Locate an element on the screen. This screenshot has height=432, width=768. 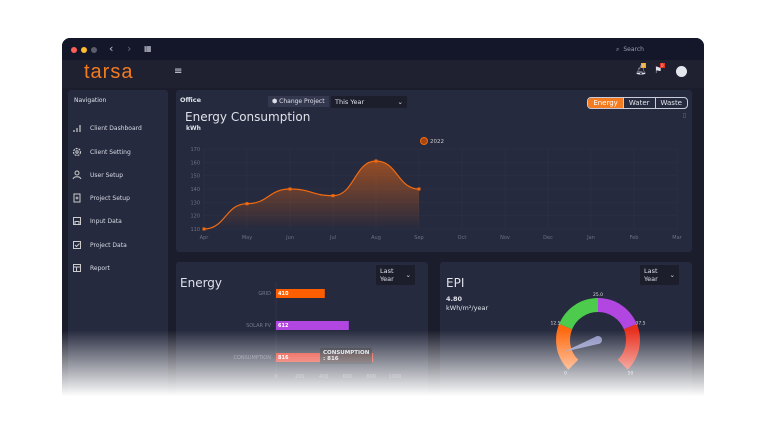
tab-waste: Waste is located at coordinates (670, 103).